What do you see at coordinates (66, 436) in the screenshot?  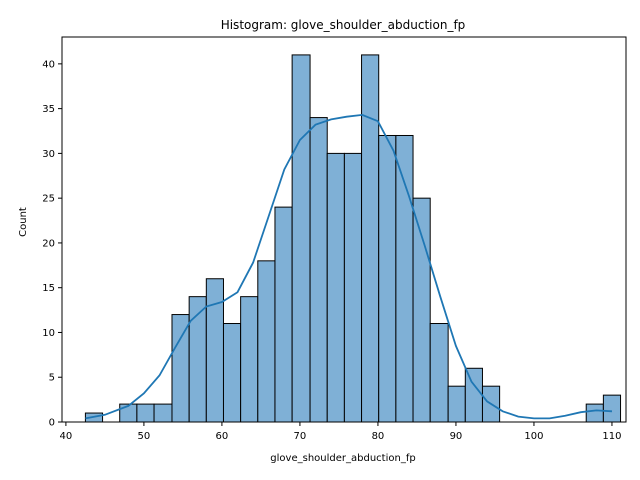 I see `x-tick-label: 40` at bounding box center [66, 436].